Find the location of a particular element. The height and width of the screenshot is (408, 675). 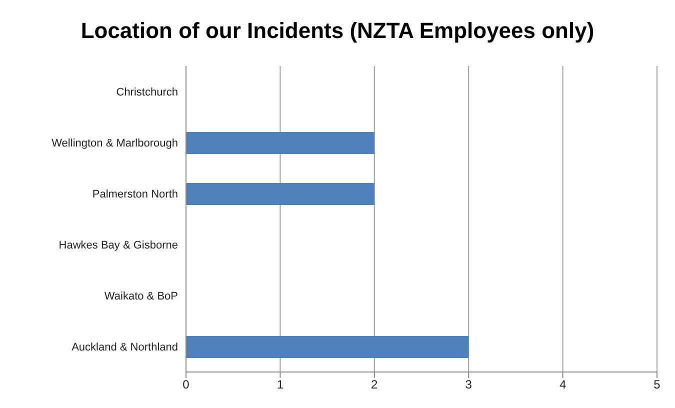

y-tick-label: Hawkes Bay & Gisborne is located at coordinates (118, 245).